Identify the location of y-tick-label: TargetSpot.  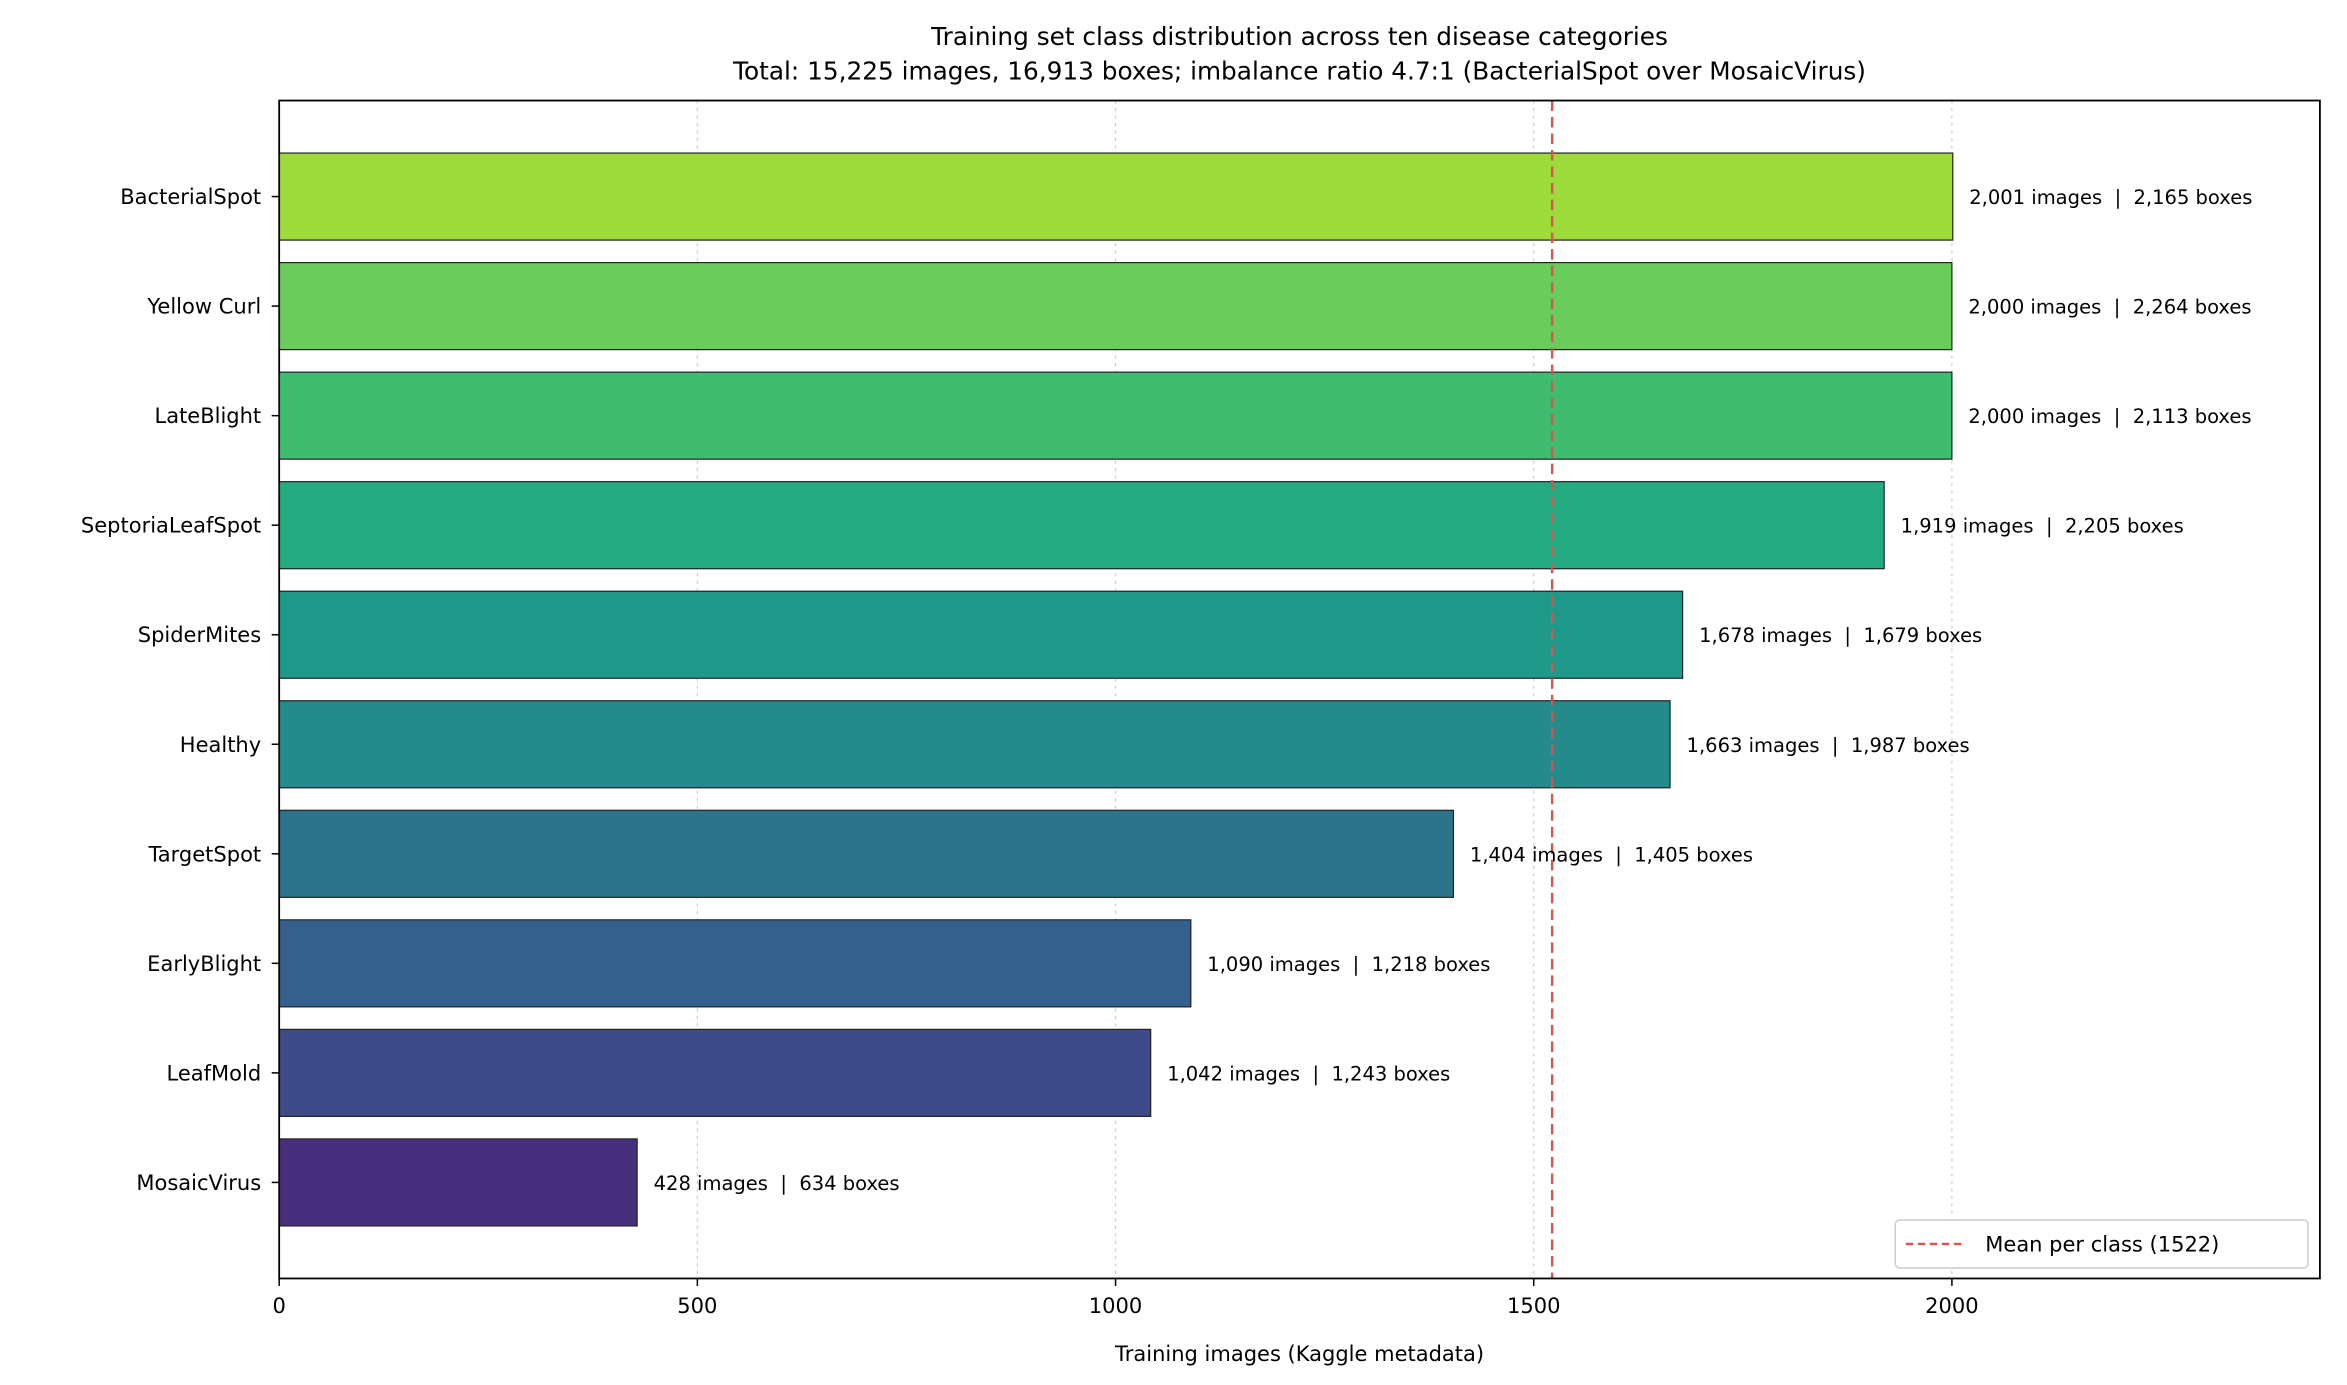
(204, 854).